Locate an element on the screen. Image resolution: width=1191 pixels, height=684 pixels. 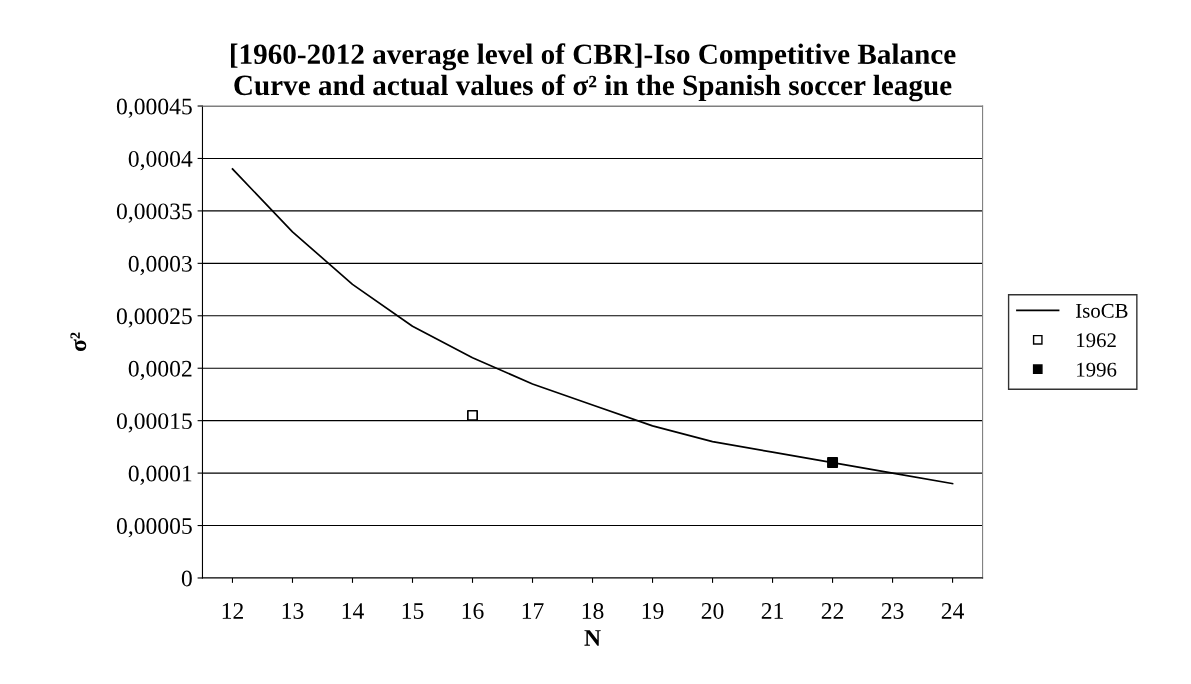
x-tick-label: 24 is located at coordinates (953, 611).